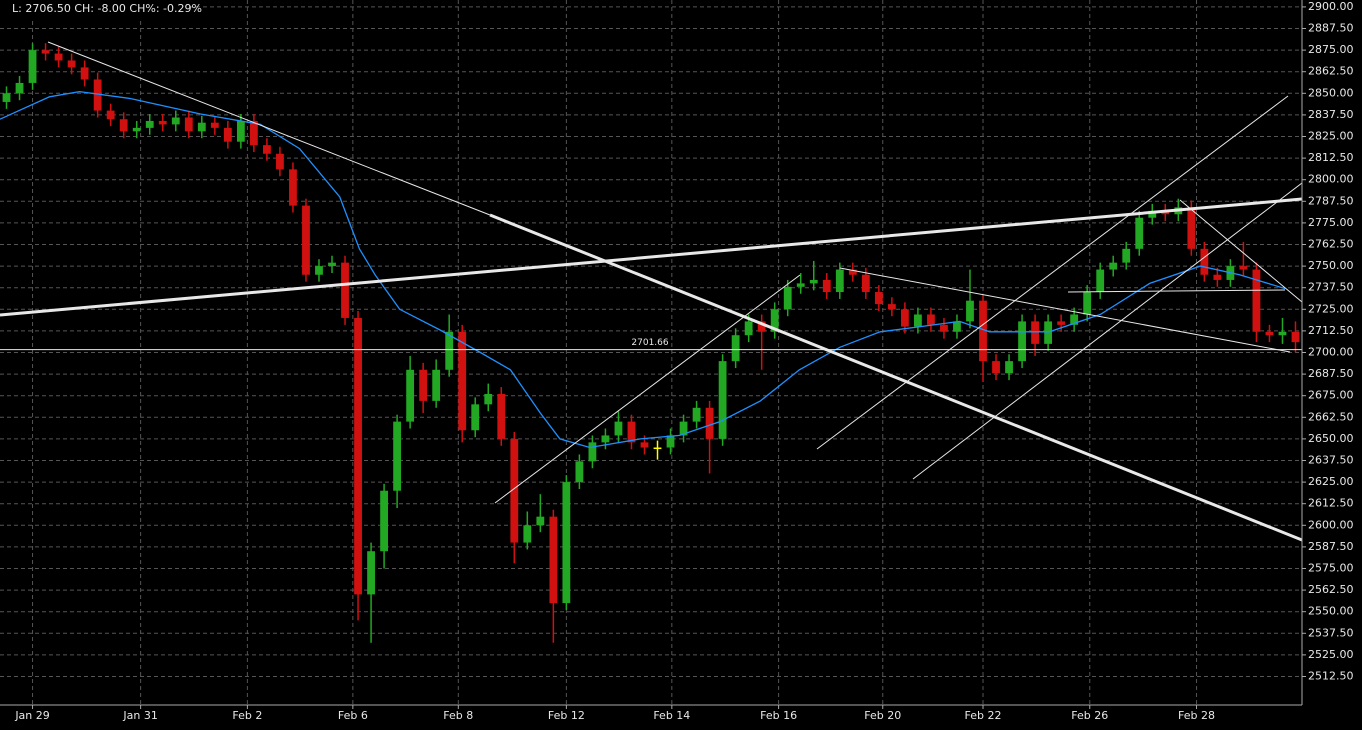 This screenshot has height=730, width=1362. I want to click on y-tick-label: 2750.00, so click(1331, 265).